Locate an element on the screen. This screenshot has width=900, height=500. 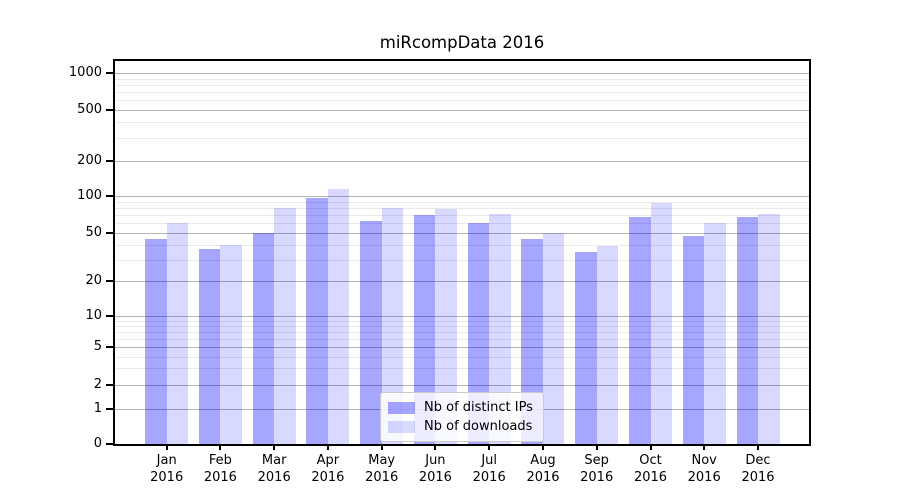
x-tick-label-dec: Dec 2016 is located at coordinates (758, 469).